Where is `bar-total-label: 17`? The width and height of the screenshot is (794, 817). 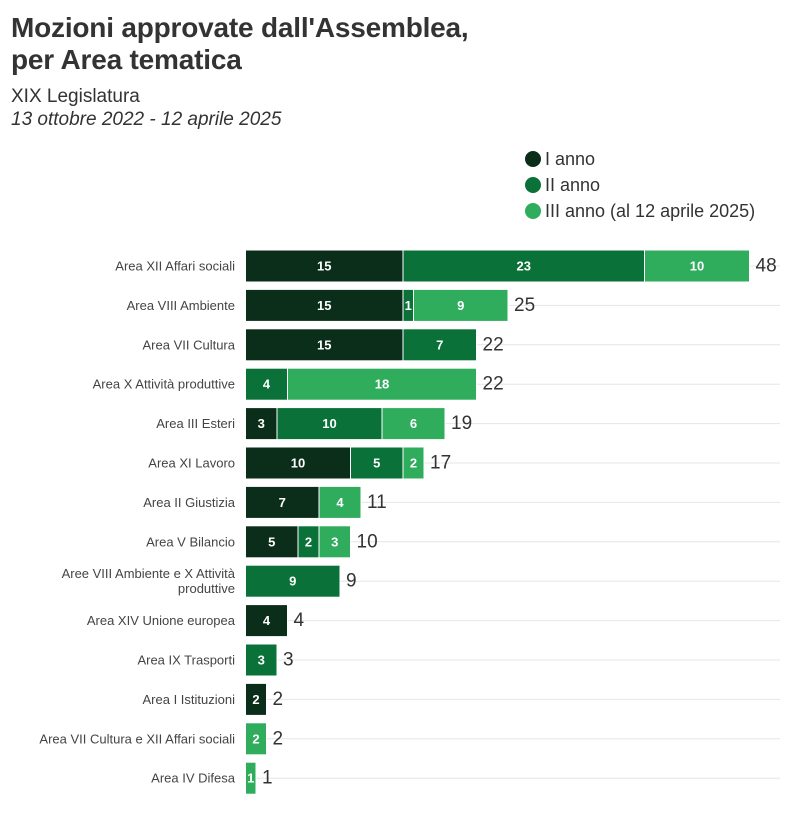 bar-total-label: 17 is located at coordinates (440, 463).